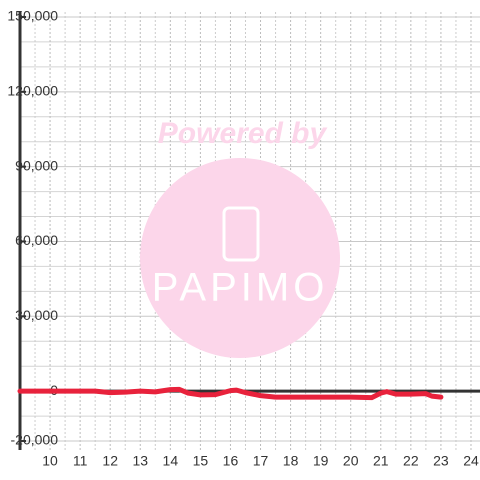  Describe the element at coordinates (291, 461) in the screenshot. I see `x-tick-label: 18` at that location.